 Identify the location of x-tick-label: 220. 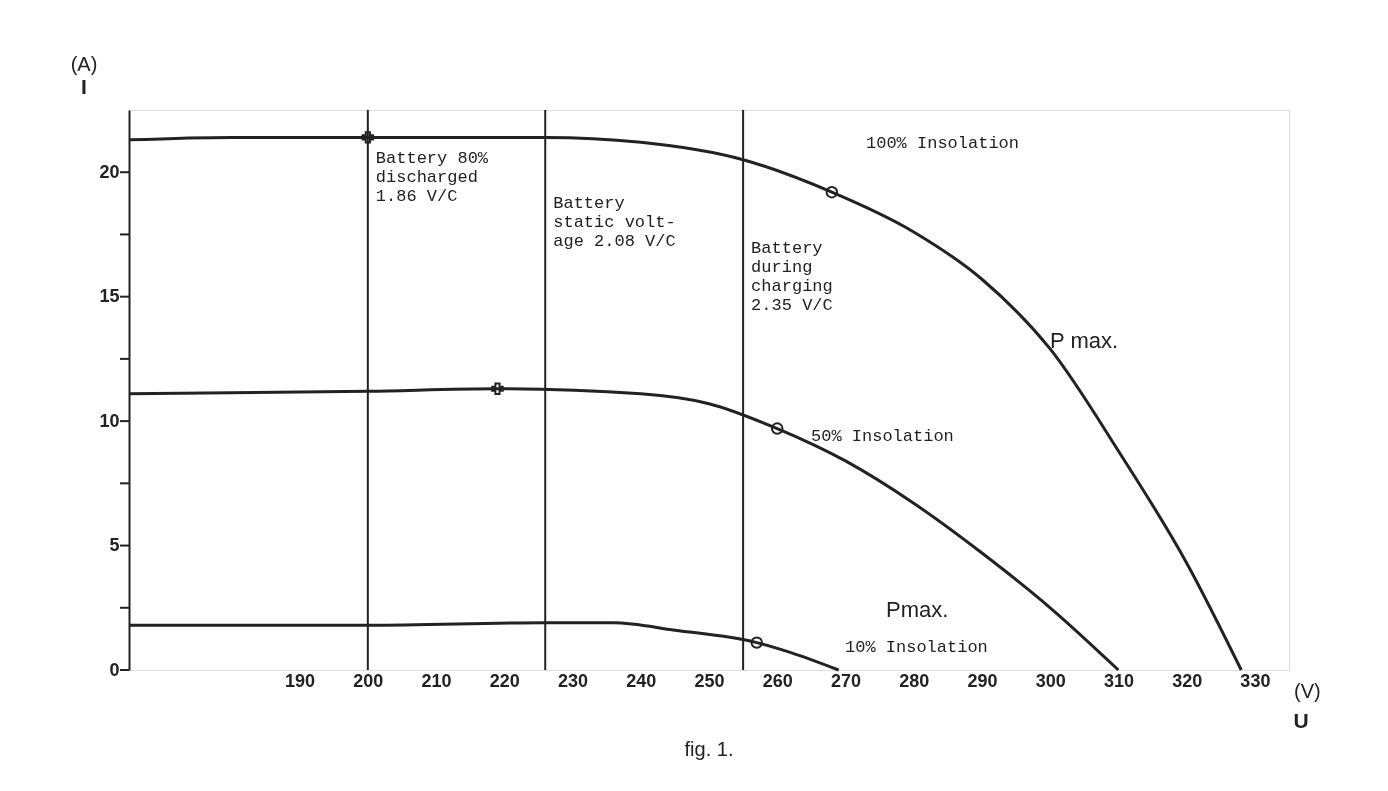
(504, 680).